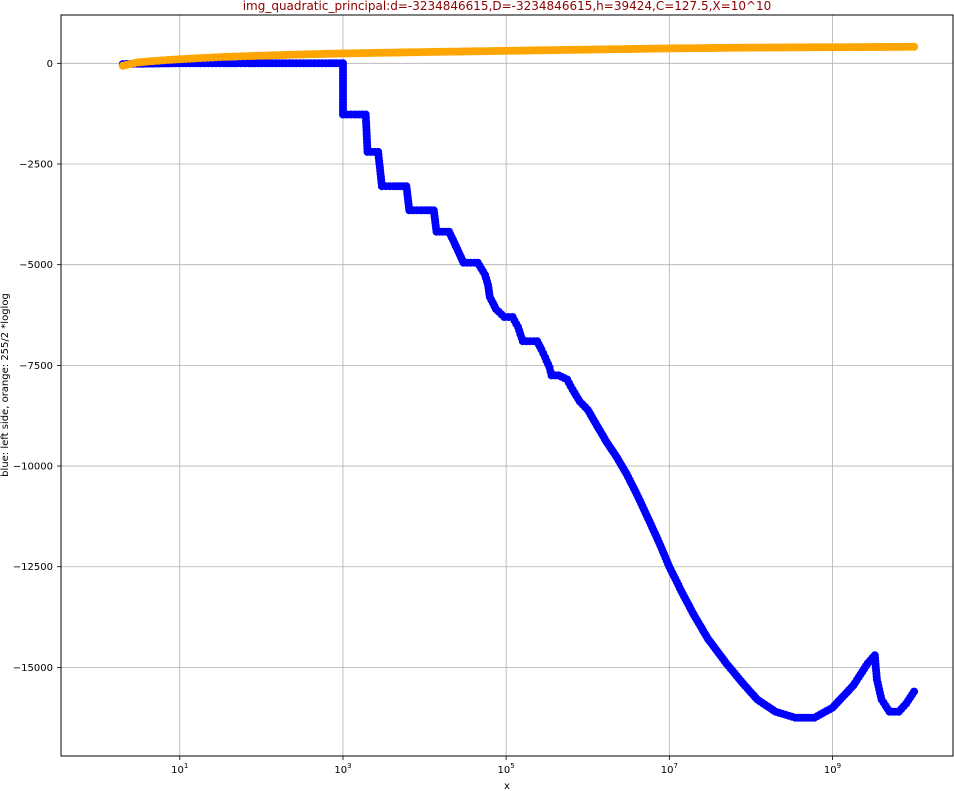 The image size is (954, 791). Describe the element at coordinates (36, 366) in the screenshot. I see `y-tick-label: −7500` at that location.